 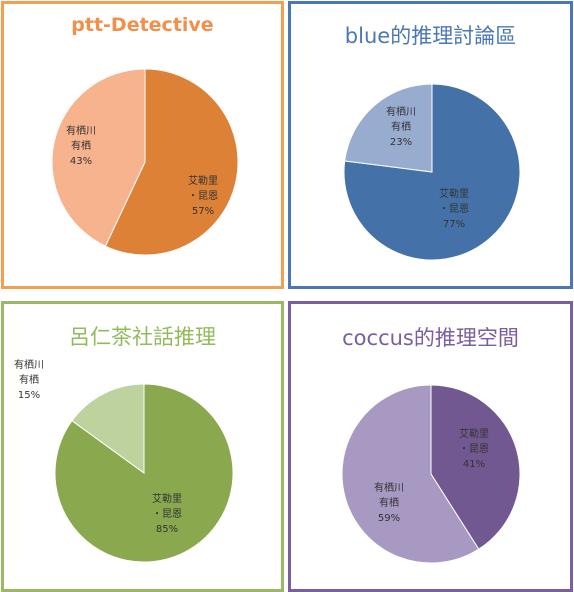 What do you see at coordinates (401, 126) in the screenshot?
I see `slice-data-label: 有栖川有栖 23%` at bounding box center [401, 126].